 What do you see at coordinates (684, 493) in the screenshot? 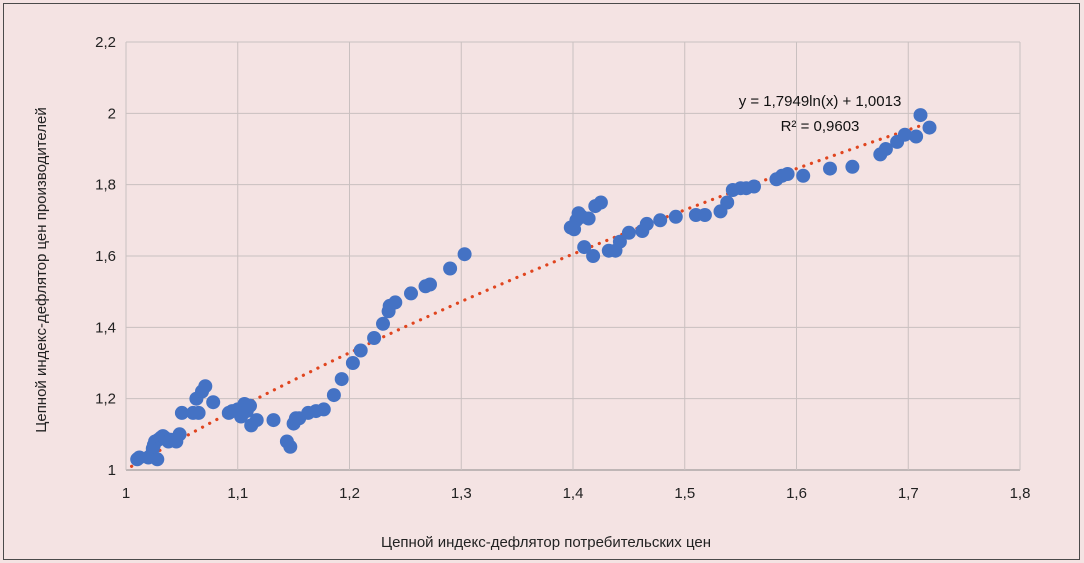
I see `x-tick-label: 1,5` at bounding box center [684, 493].